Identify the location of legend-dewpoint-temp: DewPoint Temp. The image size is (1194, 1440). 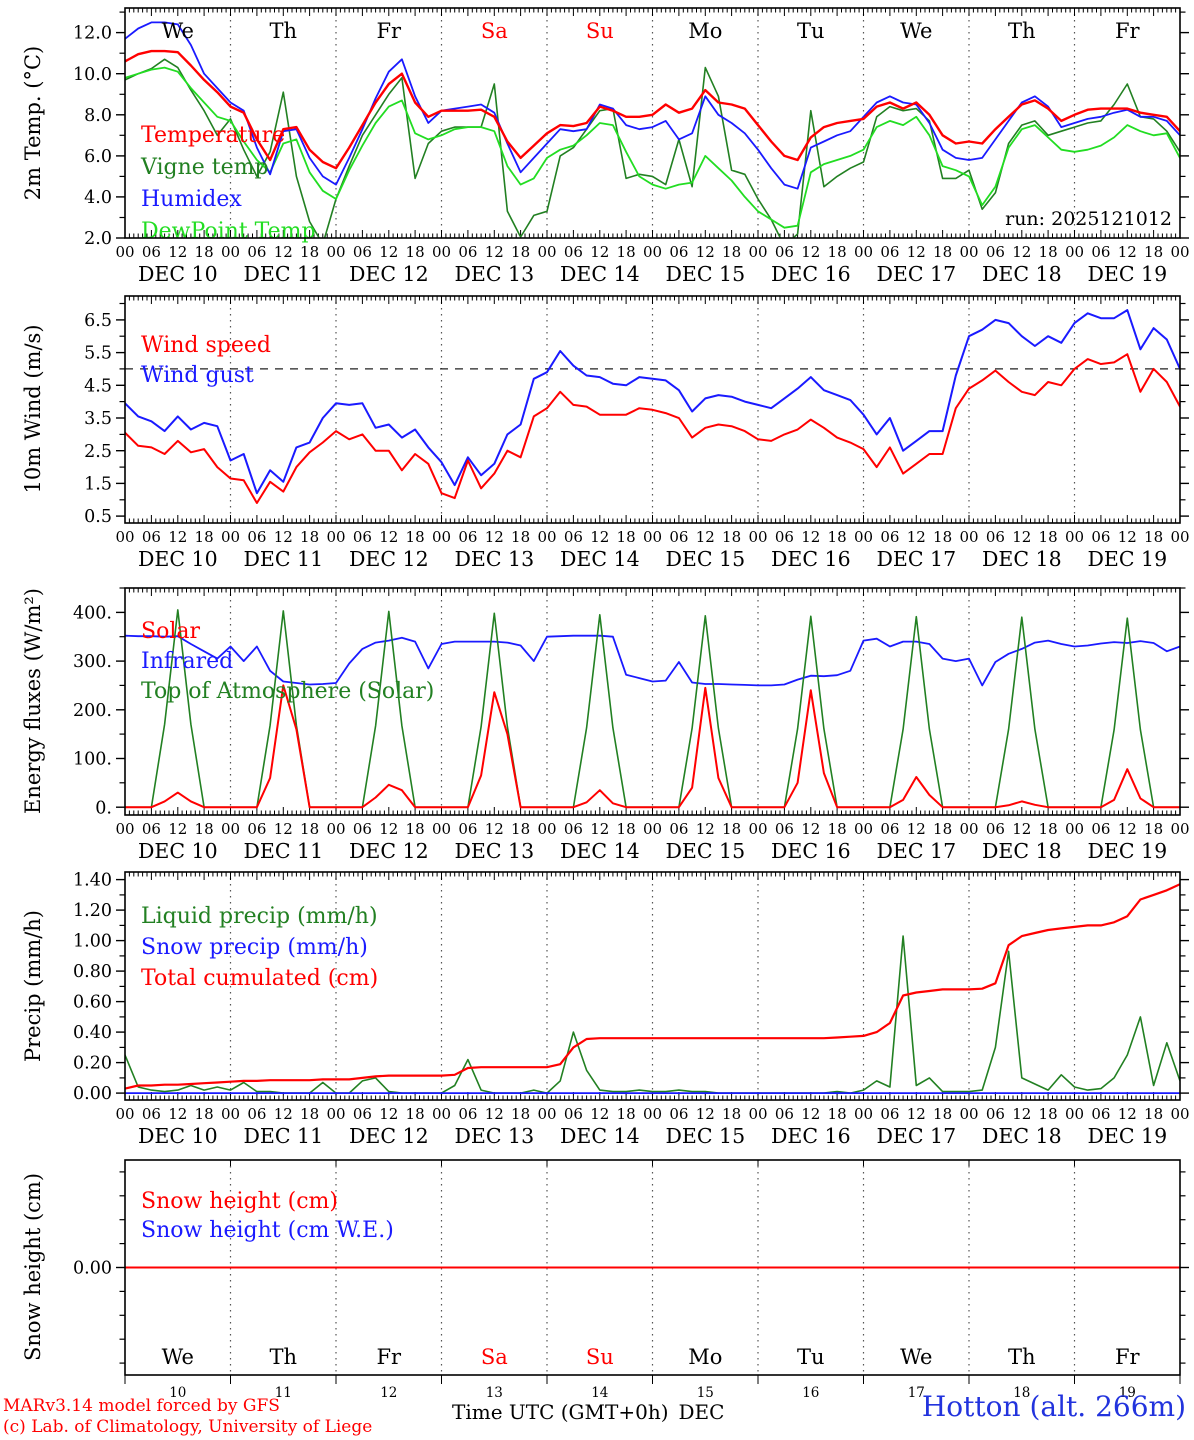
(228, 231).